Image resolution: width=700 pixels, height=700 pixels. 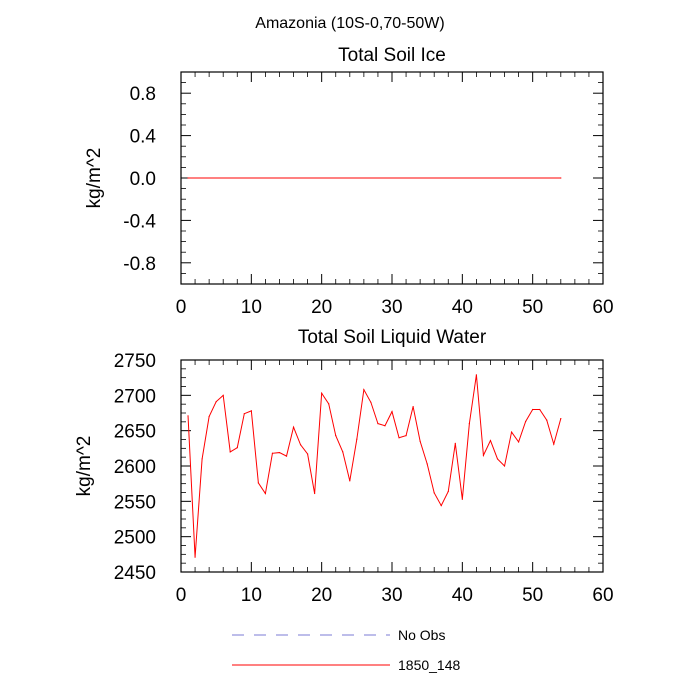 I want to click on main-title: Amazonia (10S-0,70-50W), so click(x=349, y=23).